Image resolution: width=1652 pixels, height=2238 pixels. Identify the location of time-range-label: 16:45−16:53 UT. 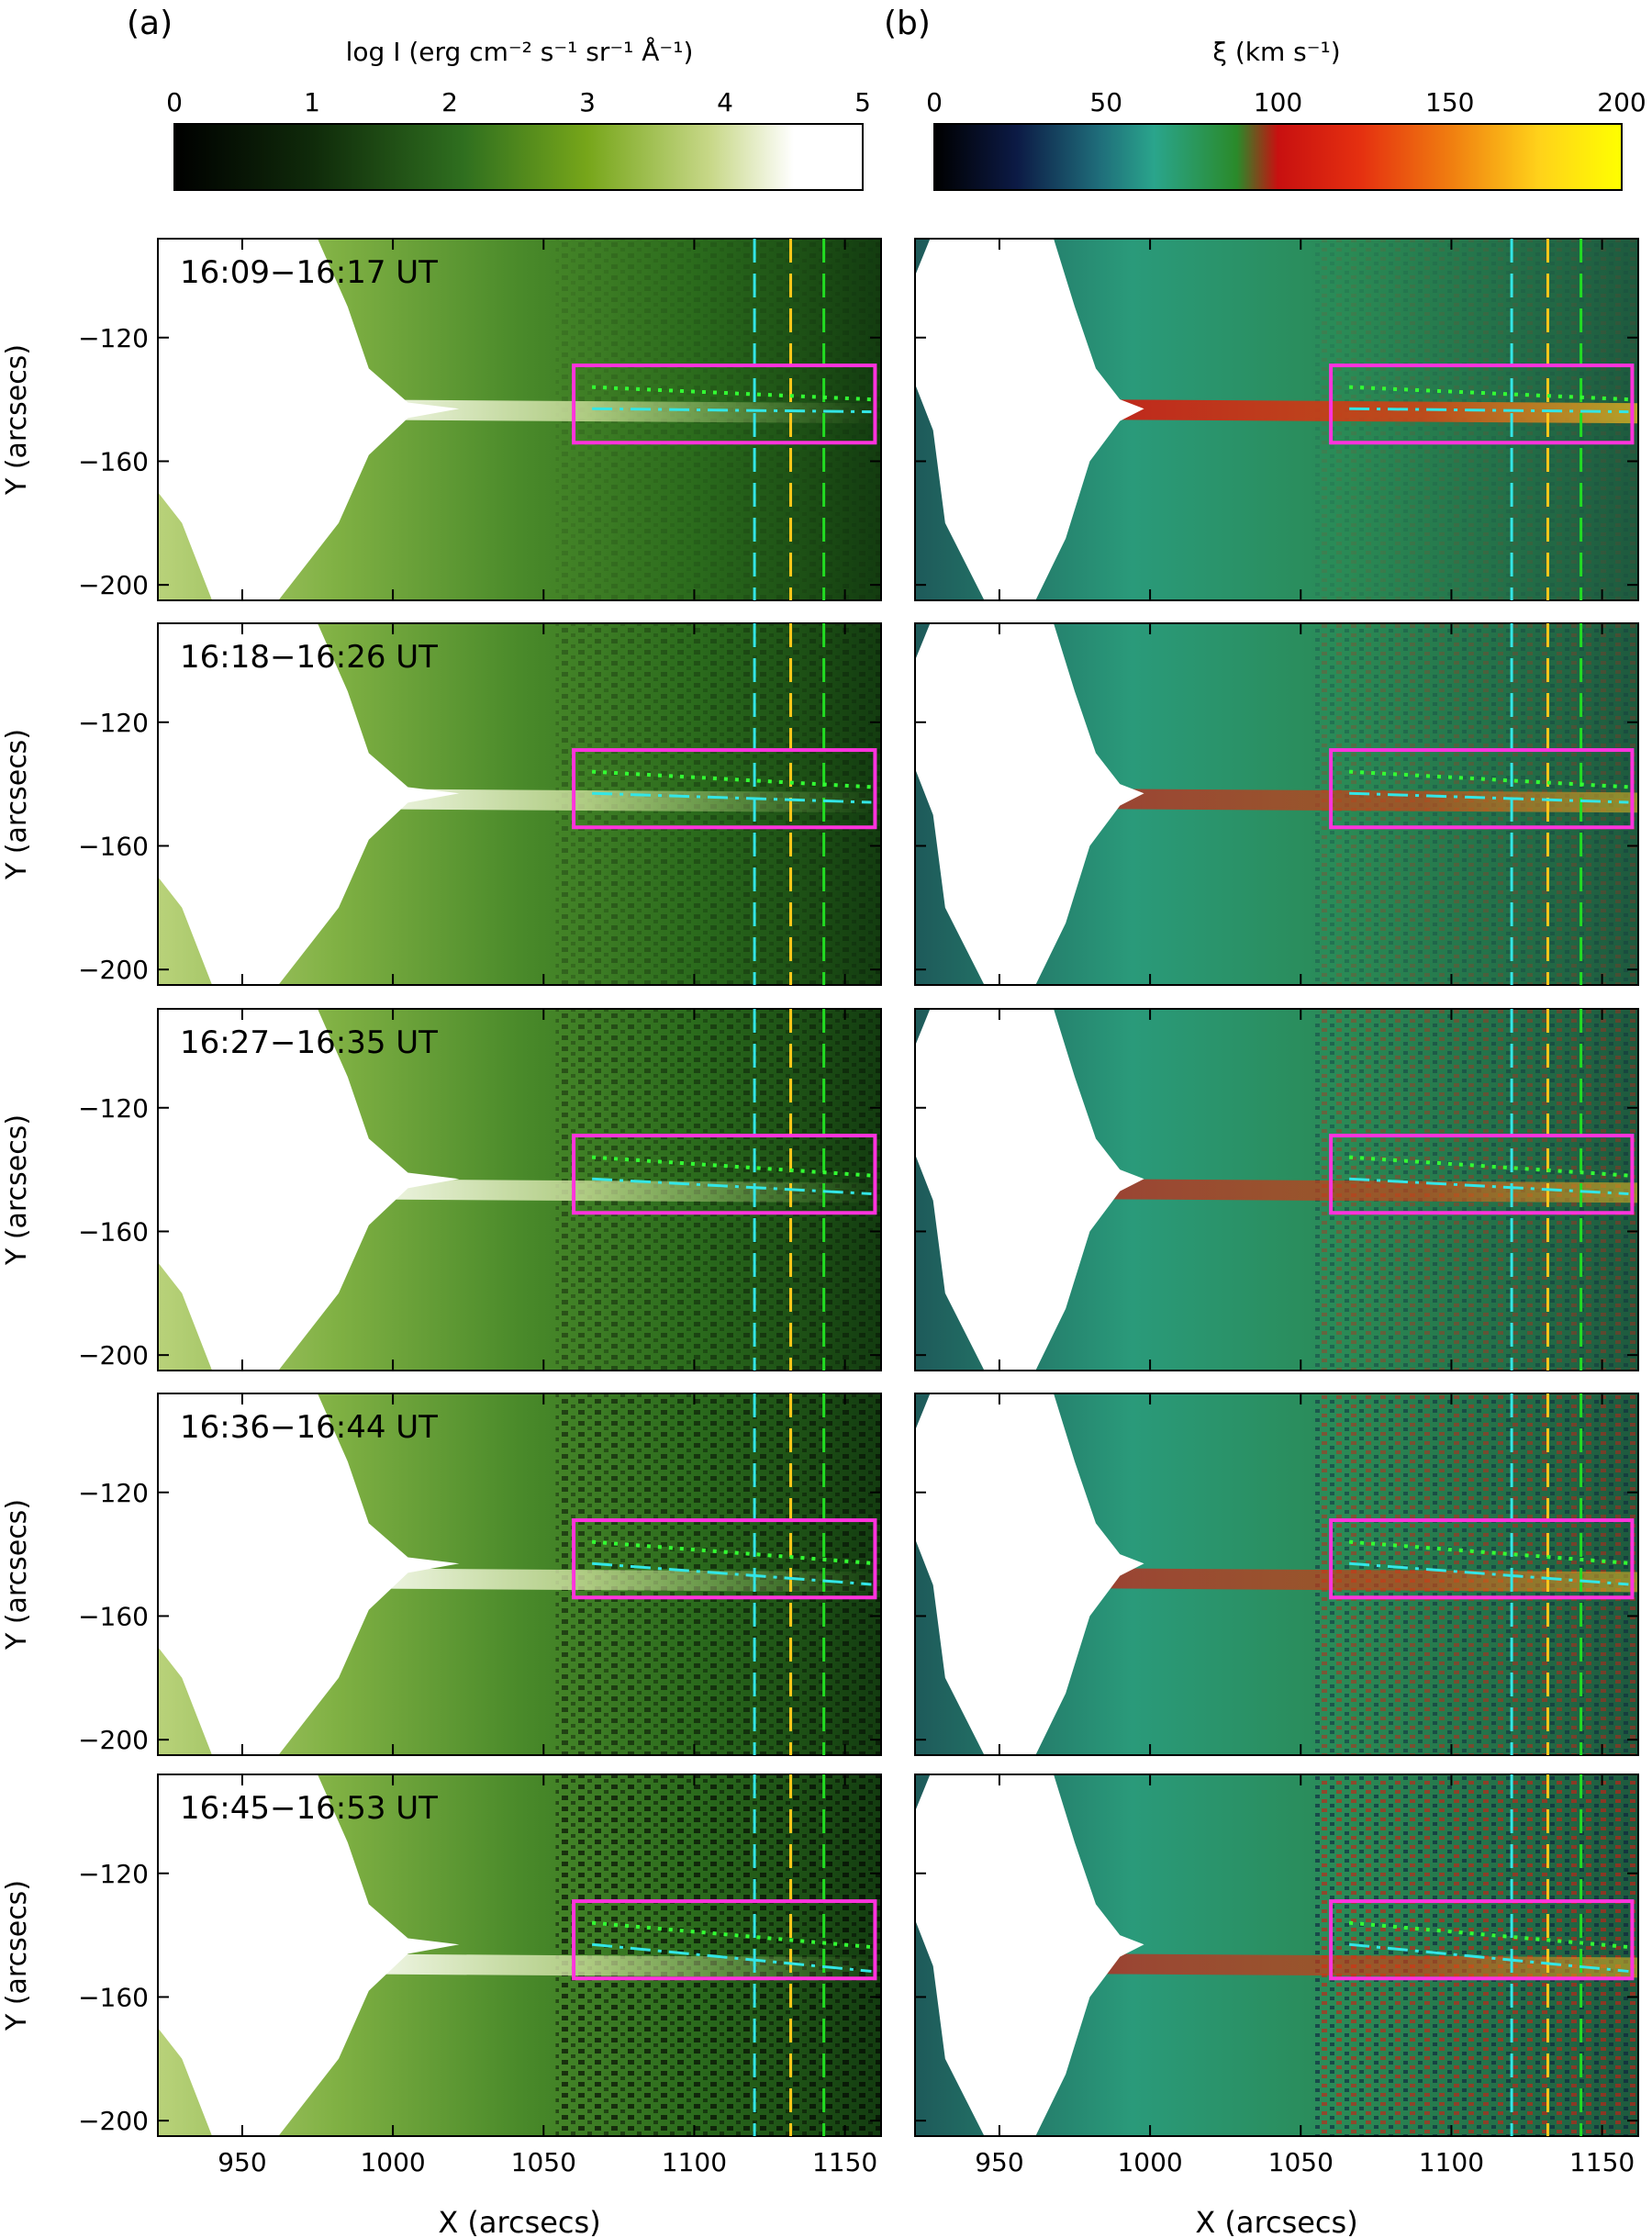
(309, 1808).